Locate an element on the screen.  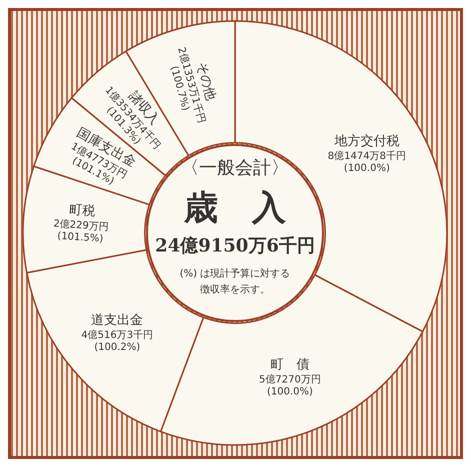
slice-label: 町税 is located at coordinates (82, 211).